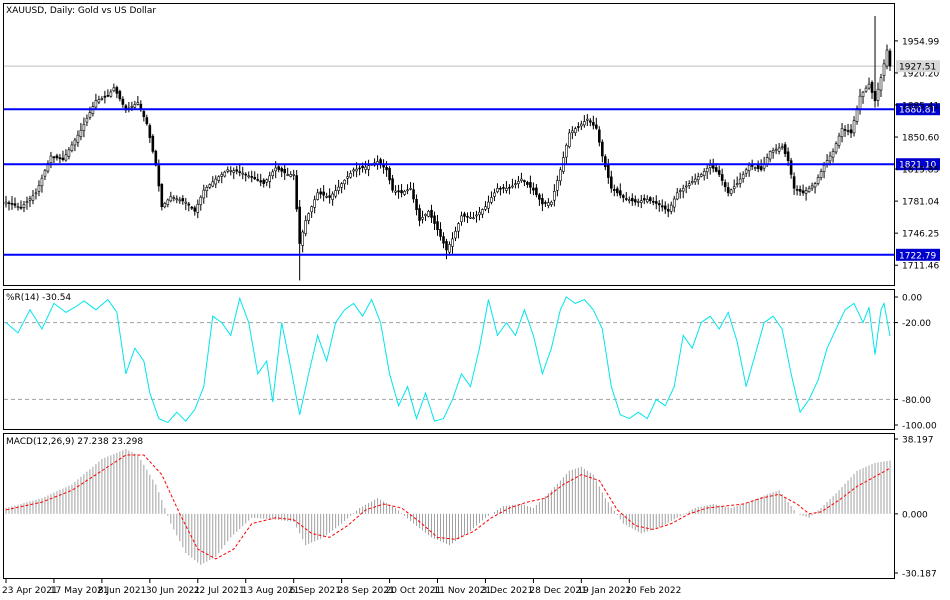 Image resolution: width=950 pixels, height=600 pixels. Describe the element at coordinates (30, 591) in the screenshot. I see `time-tick-label: 23 Apr 2021` at that location.